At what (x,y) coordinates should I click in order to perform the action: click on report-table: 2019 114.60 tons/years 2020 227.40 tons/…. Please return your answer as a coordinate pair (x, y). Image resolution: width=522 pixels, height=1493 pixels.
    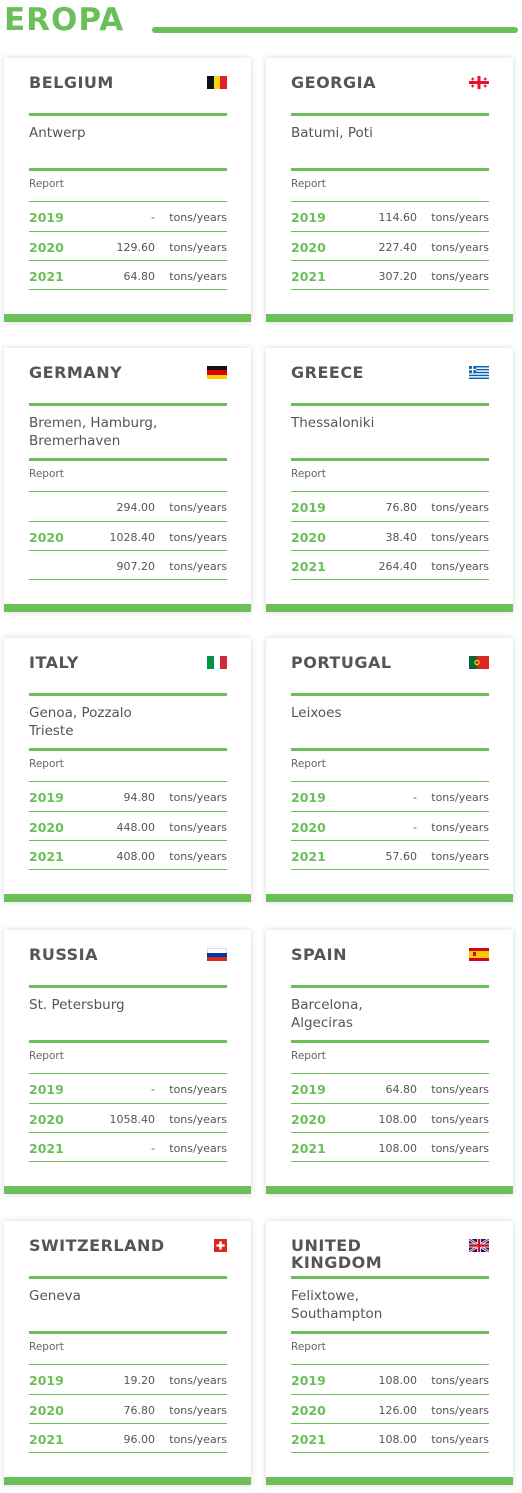
    Looking at the image, I should click on (390, 245).